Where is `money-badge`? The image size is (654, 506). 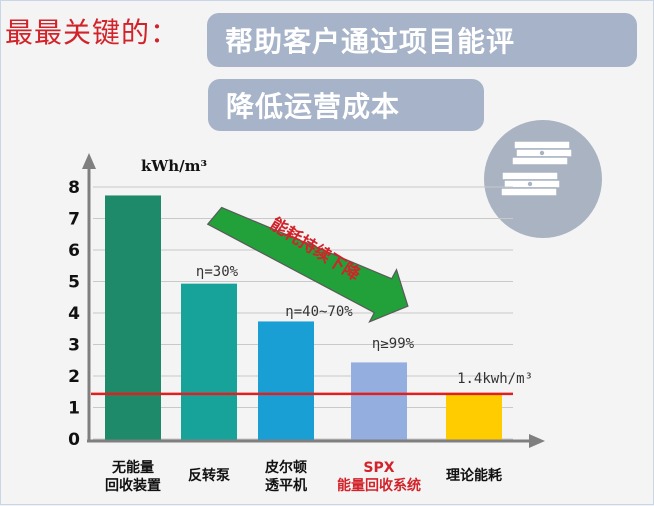
money-badge is located at coordinates (543, 179).